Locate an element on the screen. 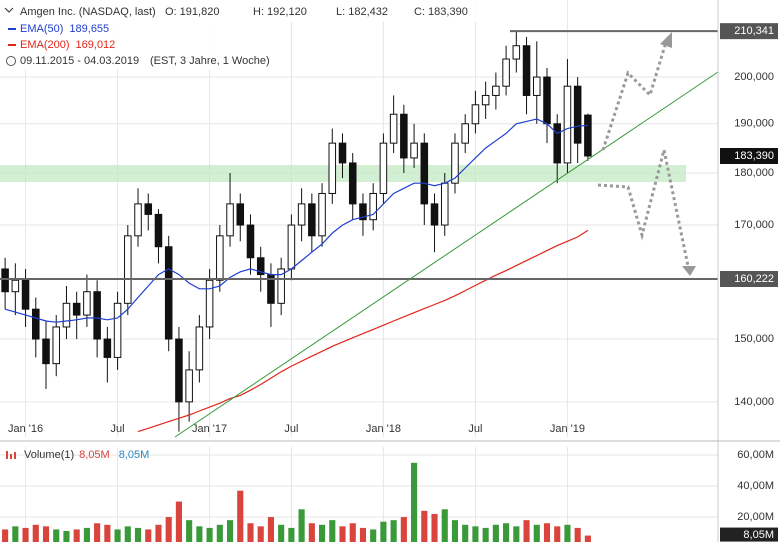 Image resolution: width=780 pixels, height=542 pixels. y-tick-label: 170,000 is located at coordinates (754, 225).